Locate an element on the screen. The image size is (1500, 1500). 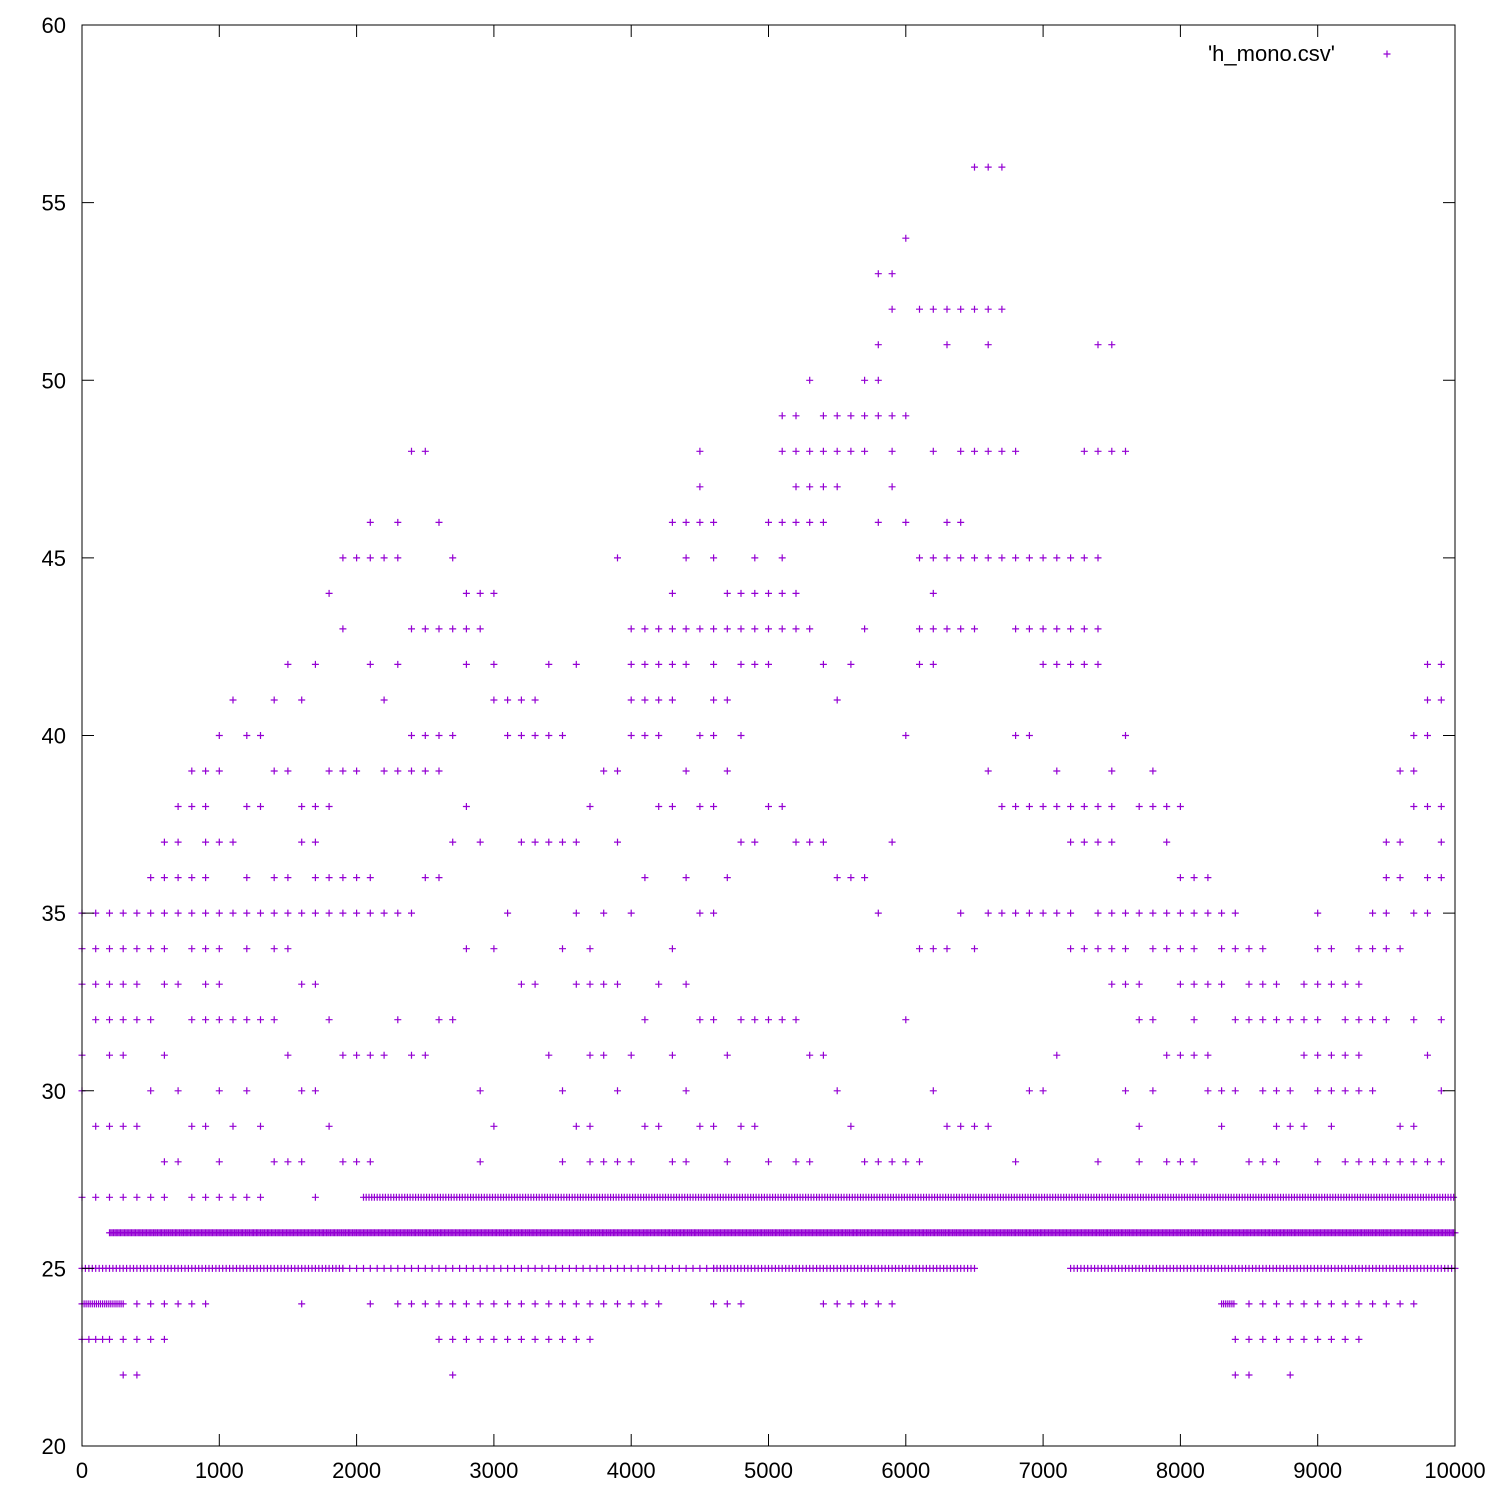
y-tick-label: 40 is located at coordinates (54, 736).